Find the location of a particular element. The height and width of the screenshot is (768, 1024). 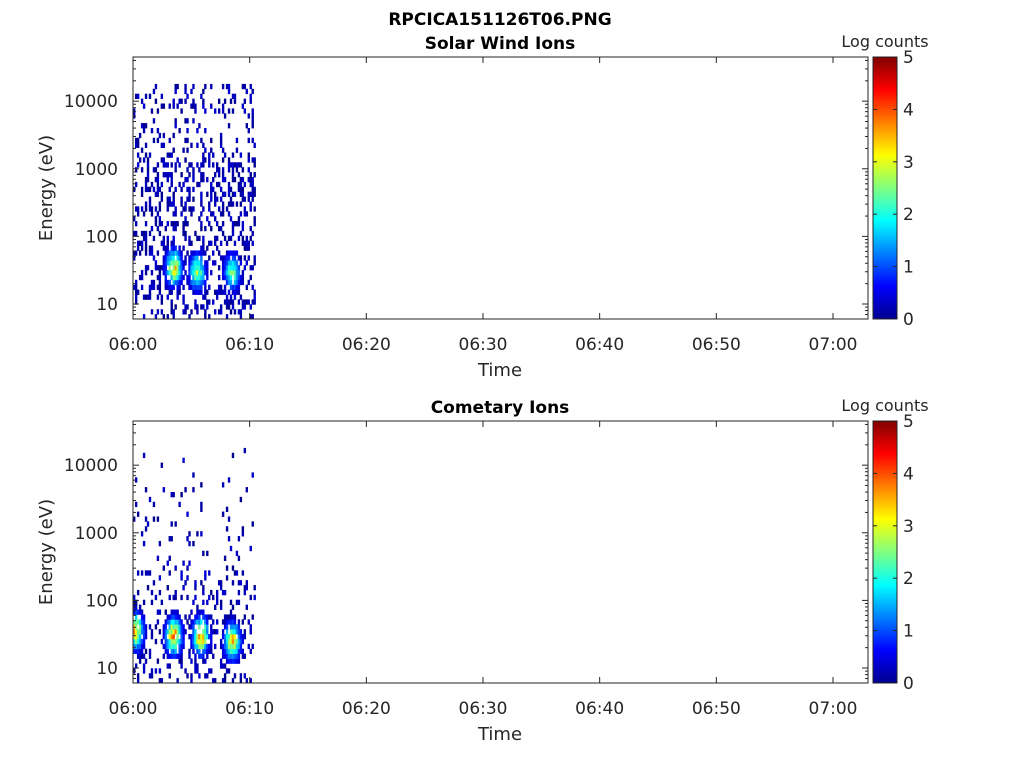

colorbar-label: Log counts is located at coordinates (884, 405).